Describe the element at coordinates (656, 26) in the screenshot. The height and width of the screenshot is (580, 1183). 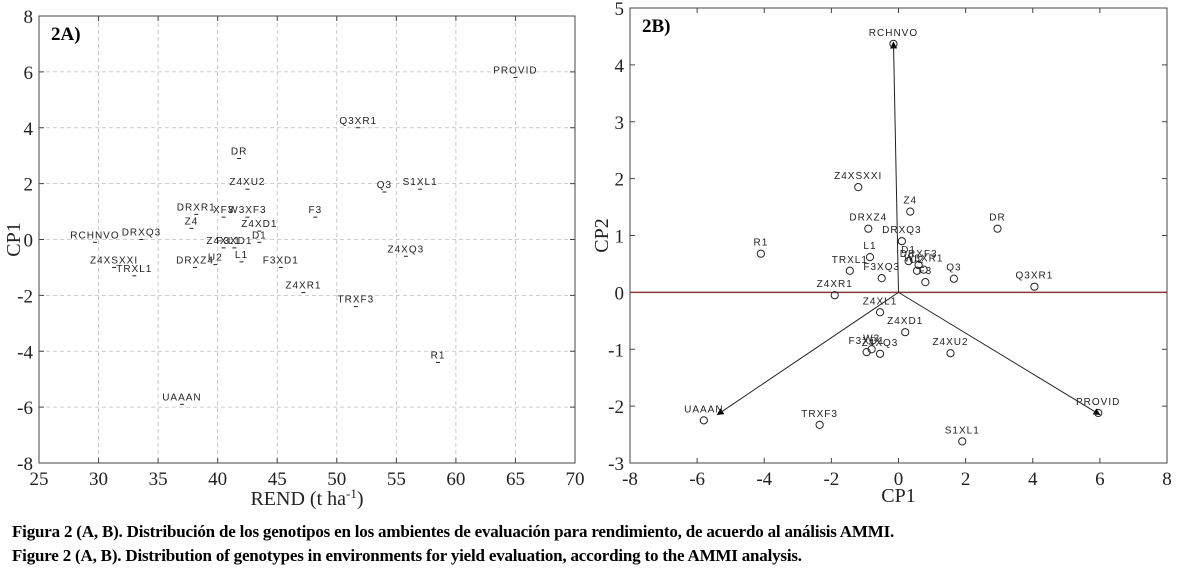
I see `panel-label: 2B)` at that location.